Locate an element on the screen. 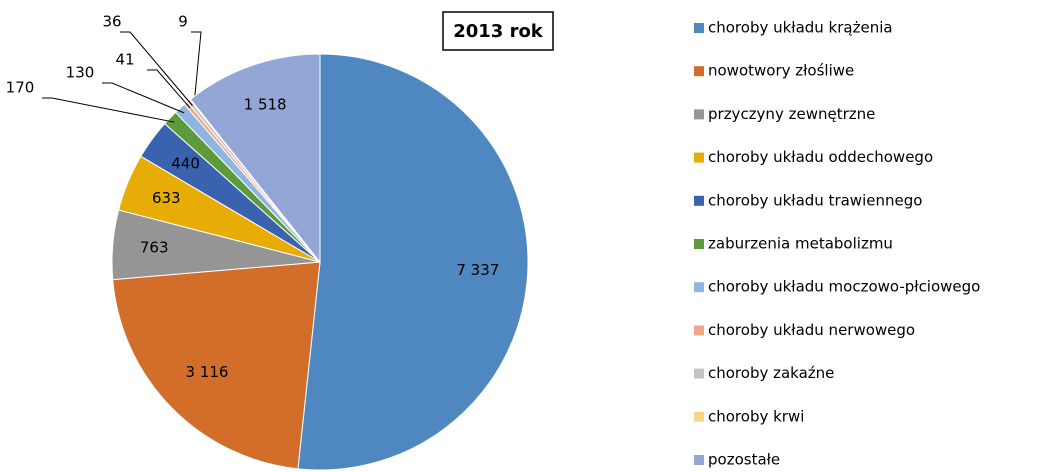  data-label: 440 is located at coordinates (185, 163).